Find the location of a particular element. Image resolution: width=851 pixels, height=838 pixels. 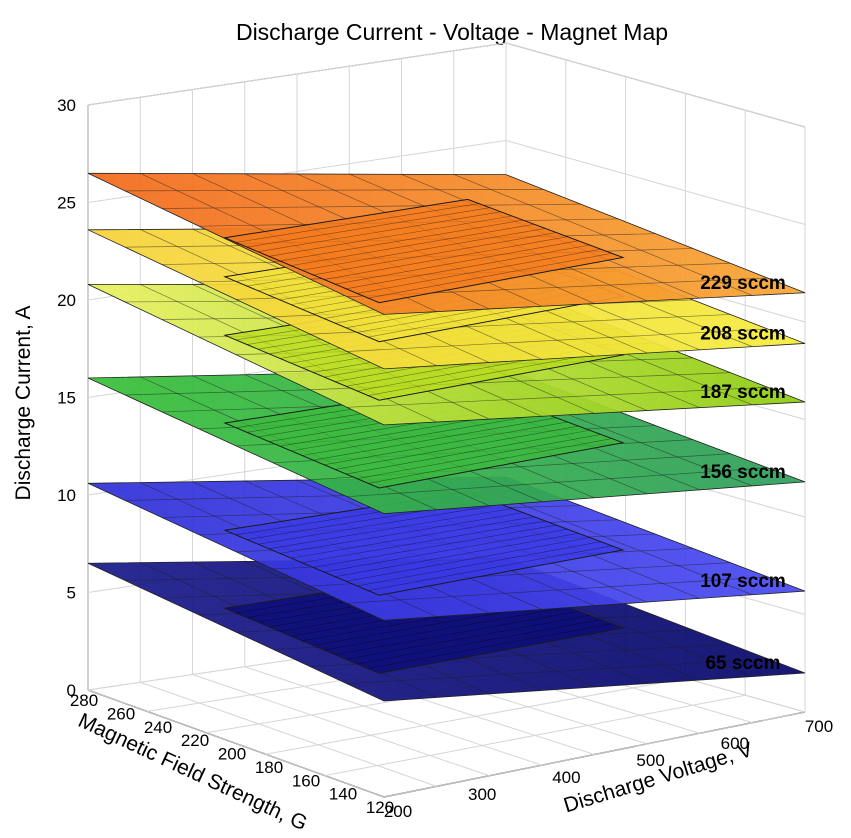

y-tick-label: 160 is located at coordinates (306, 780).